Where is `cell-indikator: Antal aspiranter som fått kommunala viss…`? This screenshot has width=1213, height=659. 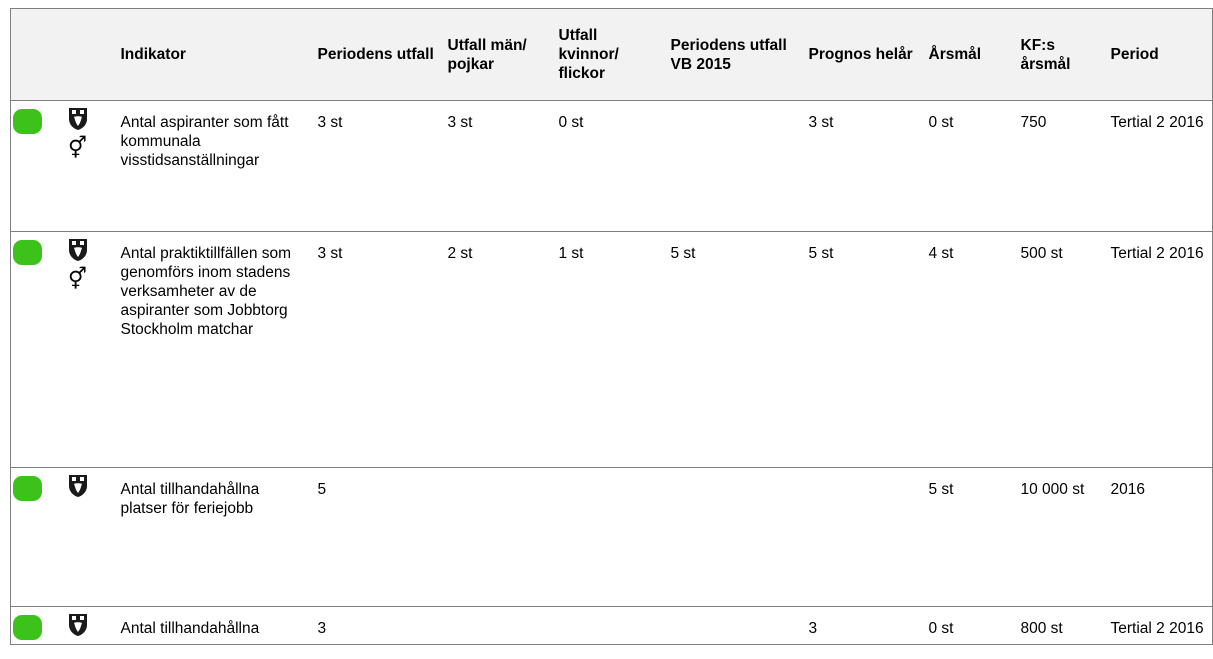
cell-indikator: Antal aspiranter som fått kommunala viss… is located at coordinates (213, 166).